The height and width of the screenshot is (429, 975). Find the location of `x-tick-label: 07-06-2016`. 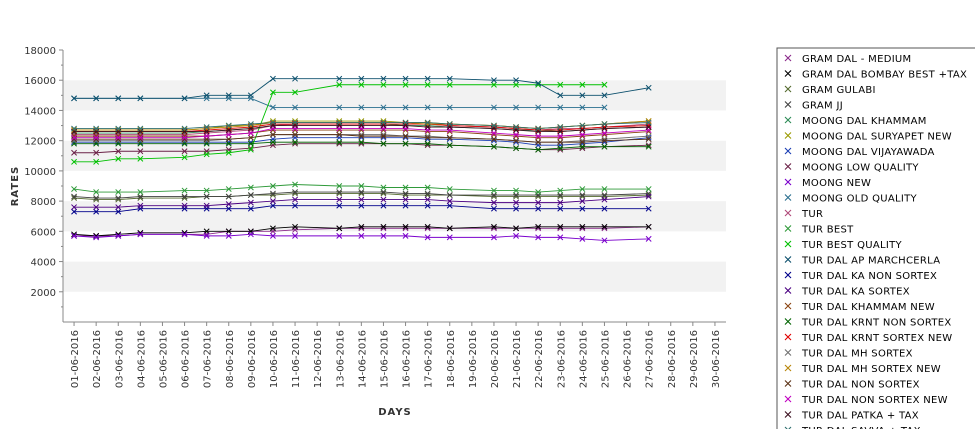

x-tick-label: 07-06-2016 is located at coordinates (208, 359).